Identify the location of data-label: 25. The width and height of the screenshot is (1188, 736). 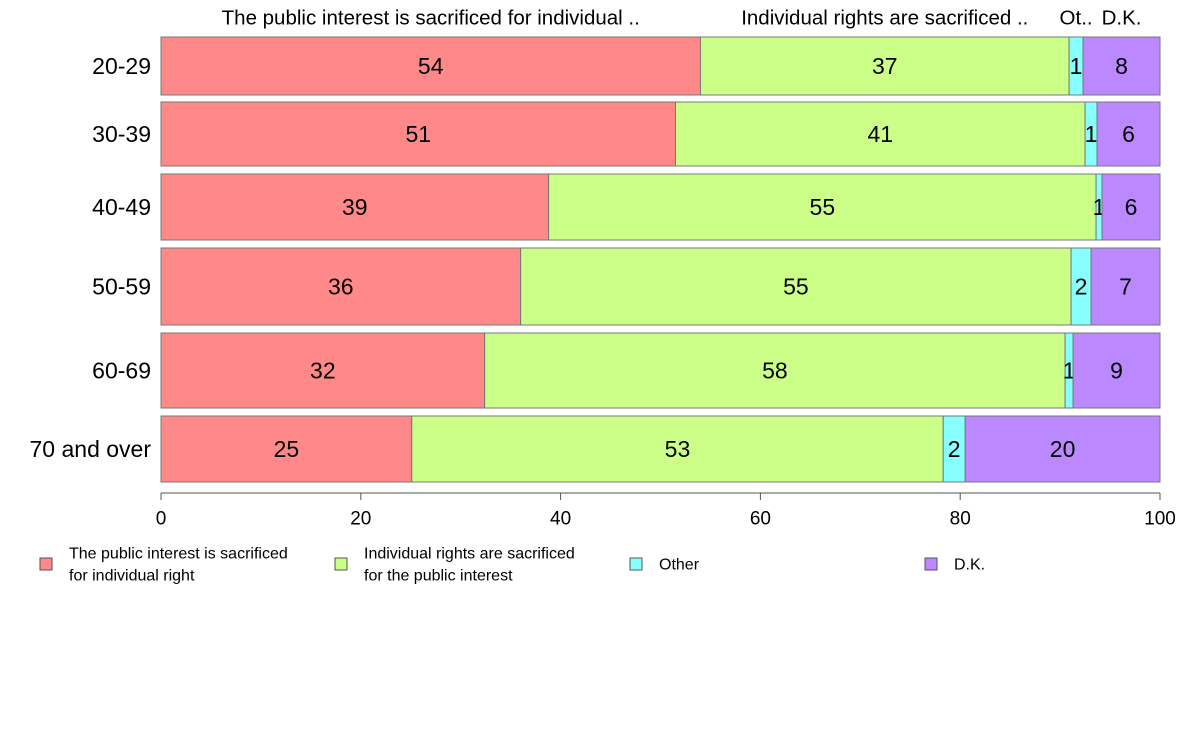
(287, 449).